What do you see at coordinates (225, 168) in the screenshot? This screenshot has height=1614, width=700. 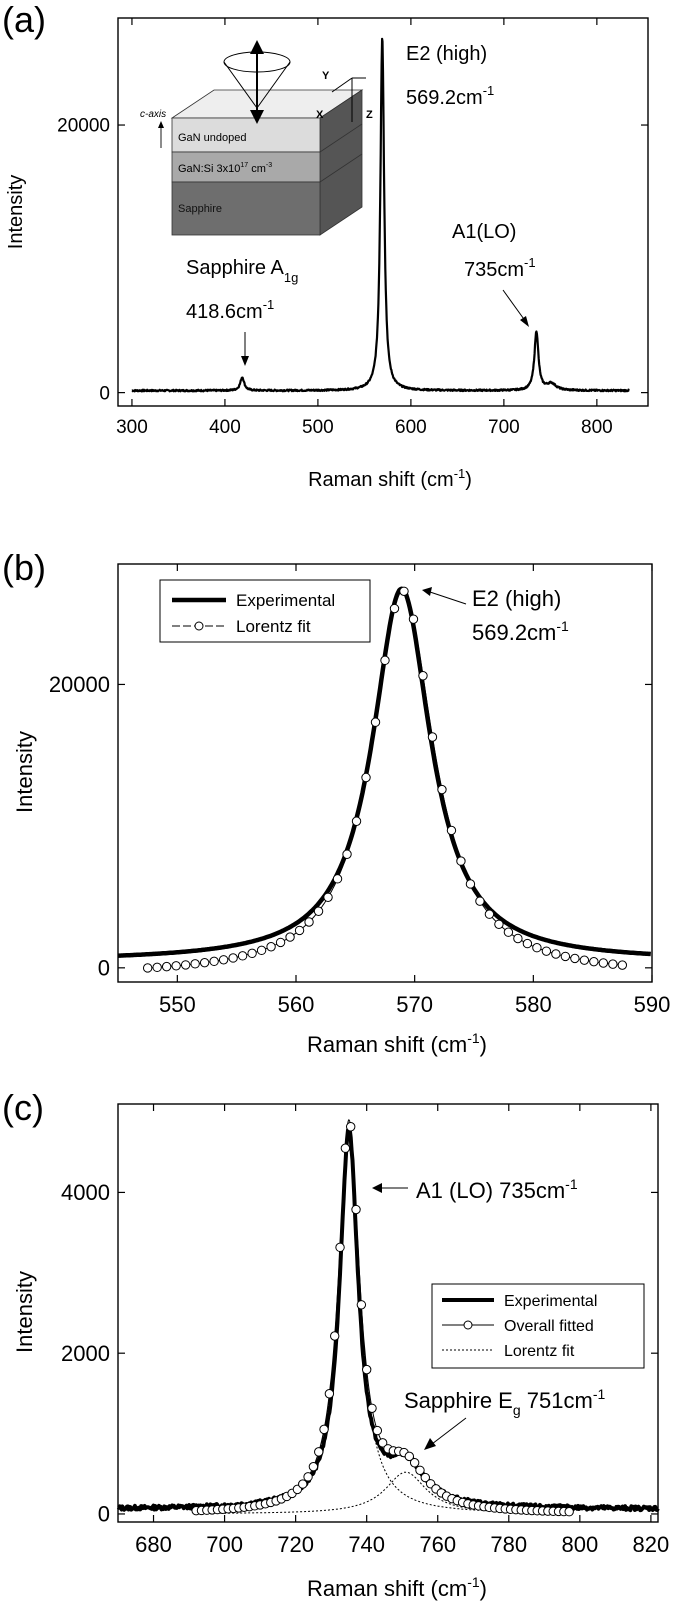 I see `layer-mid-label: GaN:Si 3x1017 cm-3` at bounding box center [225, 168].